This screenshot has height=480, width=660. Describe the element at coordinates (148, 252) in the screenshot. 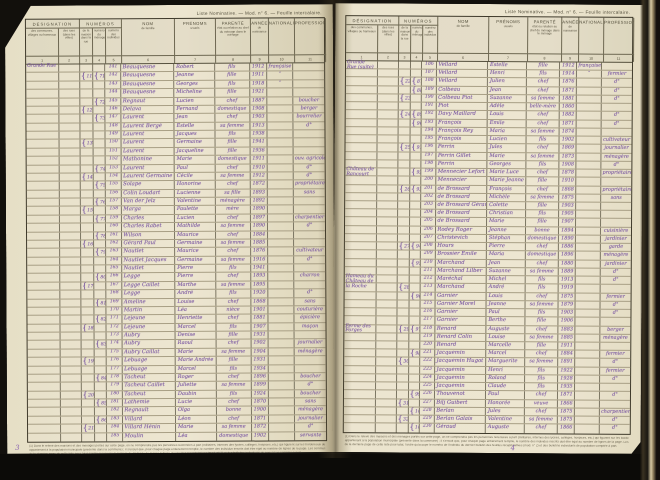

I see `cell-nom: Nautlet` at that location.